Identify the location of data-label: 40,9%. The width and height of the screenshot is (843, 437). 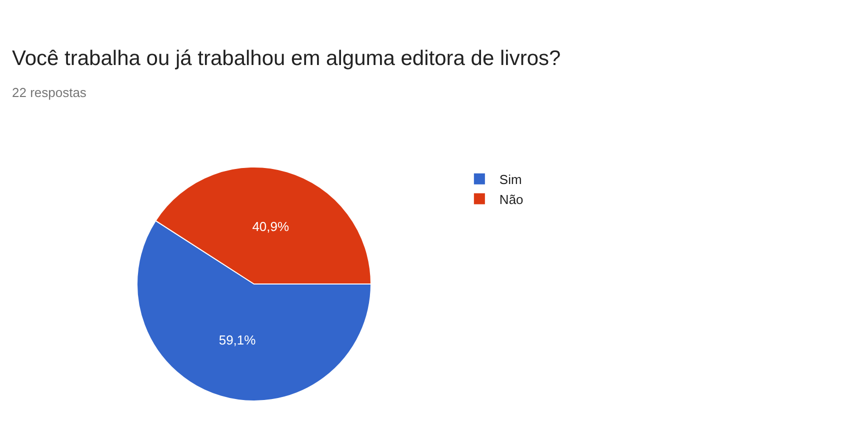
(271, 226).